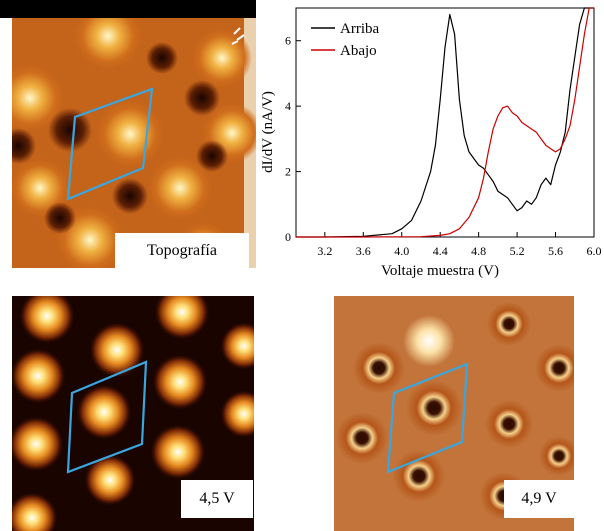  What do you see at coordinates (401, 251) in the screenshot?
I see `x-tick-label: 4.0` at bounding box center [401, 251].